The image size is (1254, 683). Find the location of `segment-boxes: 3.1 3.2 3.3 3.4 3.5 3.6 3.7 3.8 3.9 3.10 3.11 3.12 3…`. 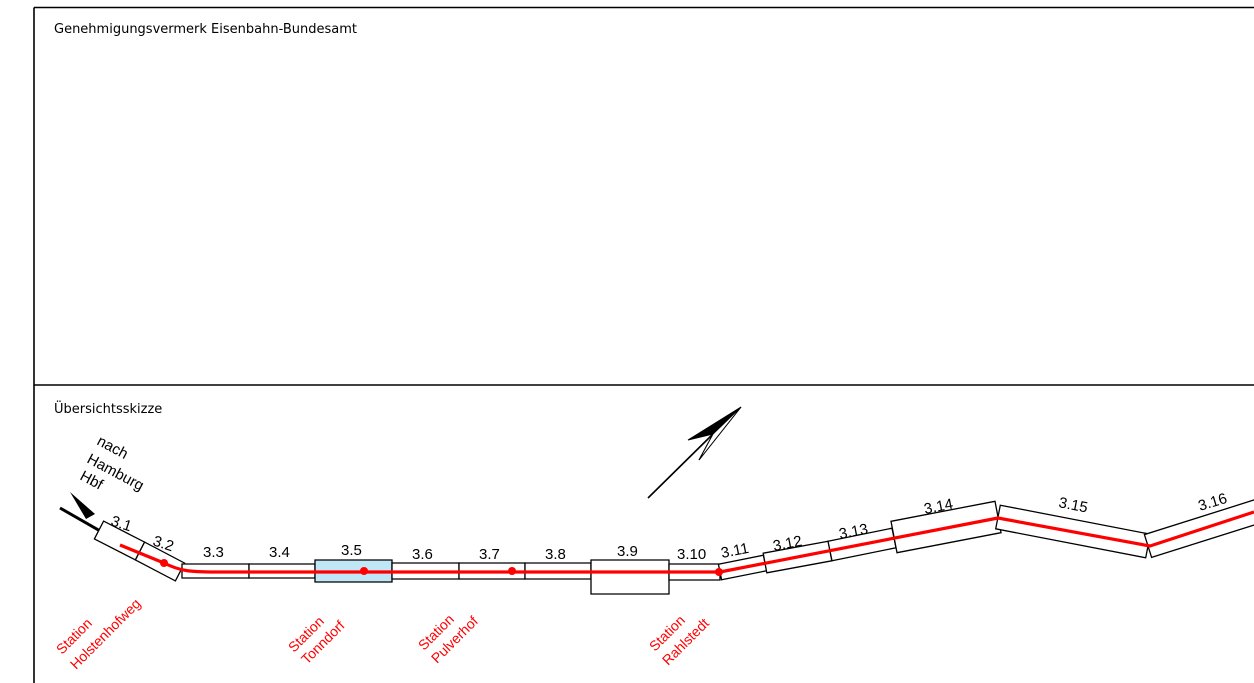

segment-boxes: 3.1 3.2 3.3 3.4 3.5 3.6 3.7 3.8 3.9 3.10 3.11 3.12 3… is located at coordinates (673, 542).